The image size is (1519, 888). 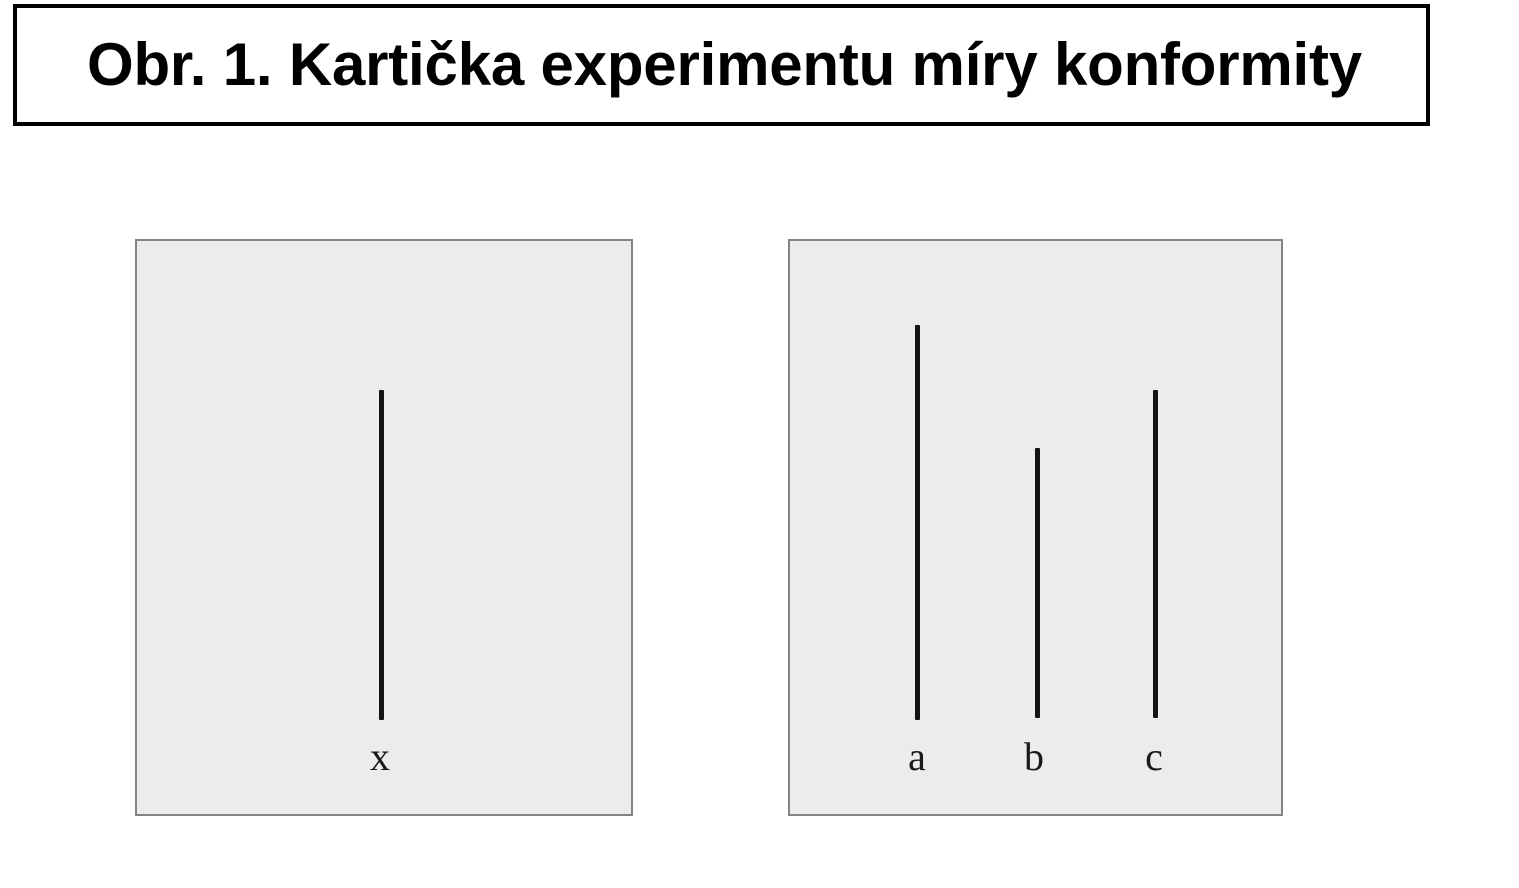 What do you see at coordinates (1037, 583) in the screenshot?
I see `comparison-line-b` at bounding box center [1037, 583].